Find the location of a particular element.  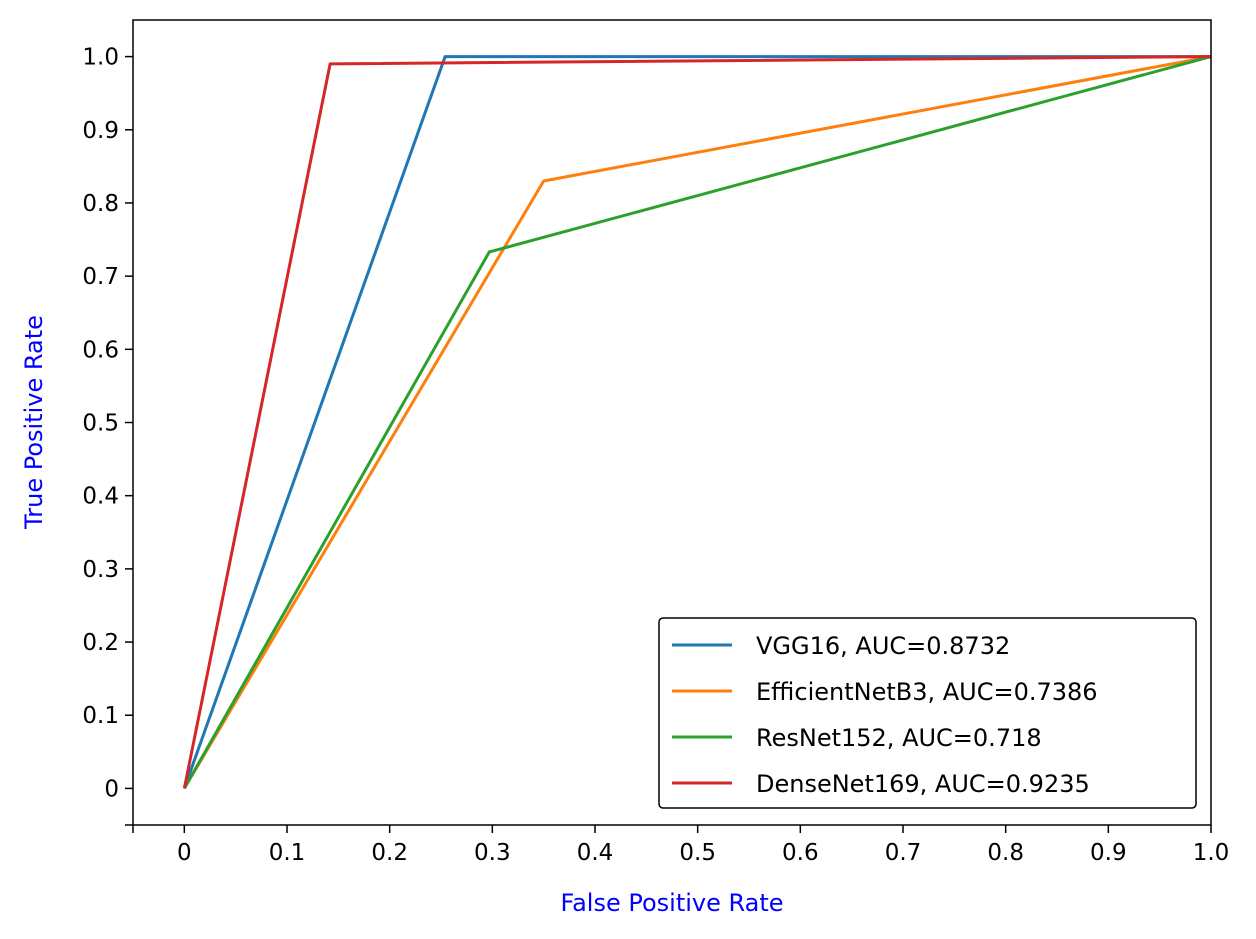

y-tick-label: 0 is located at coordinates (111, 789).